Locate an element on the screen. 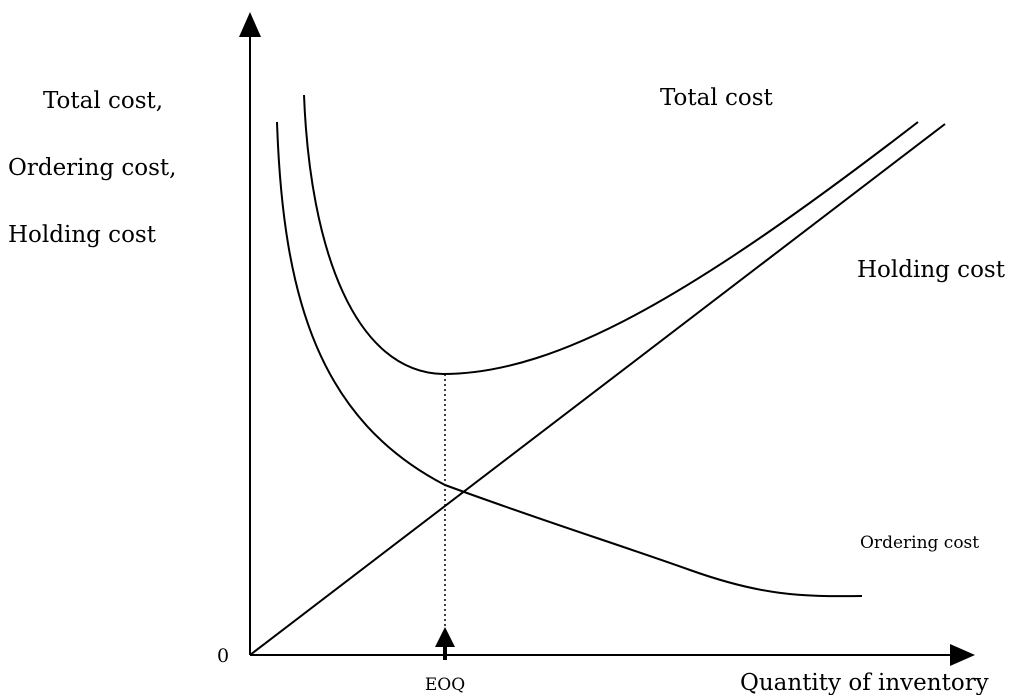 The width and height of the screenshot is (1014, 695). origin-label: 0 is located at coordinates (223, 656).